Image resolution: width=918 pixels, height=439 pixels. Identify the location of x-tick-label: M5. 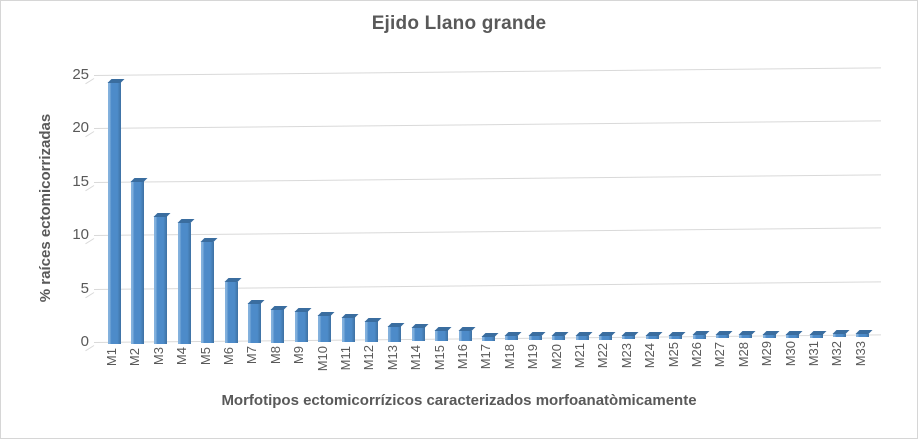
(205, 355).